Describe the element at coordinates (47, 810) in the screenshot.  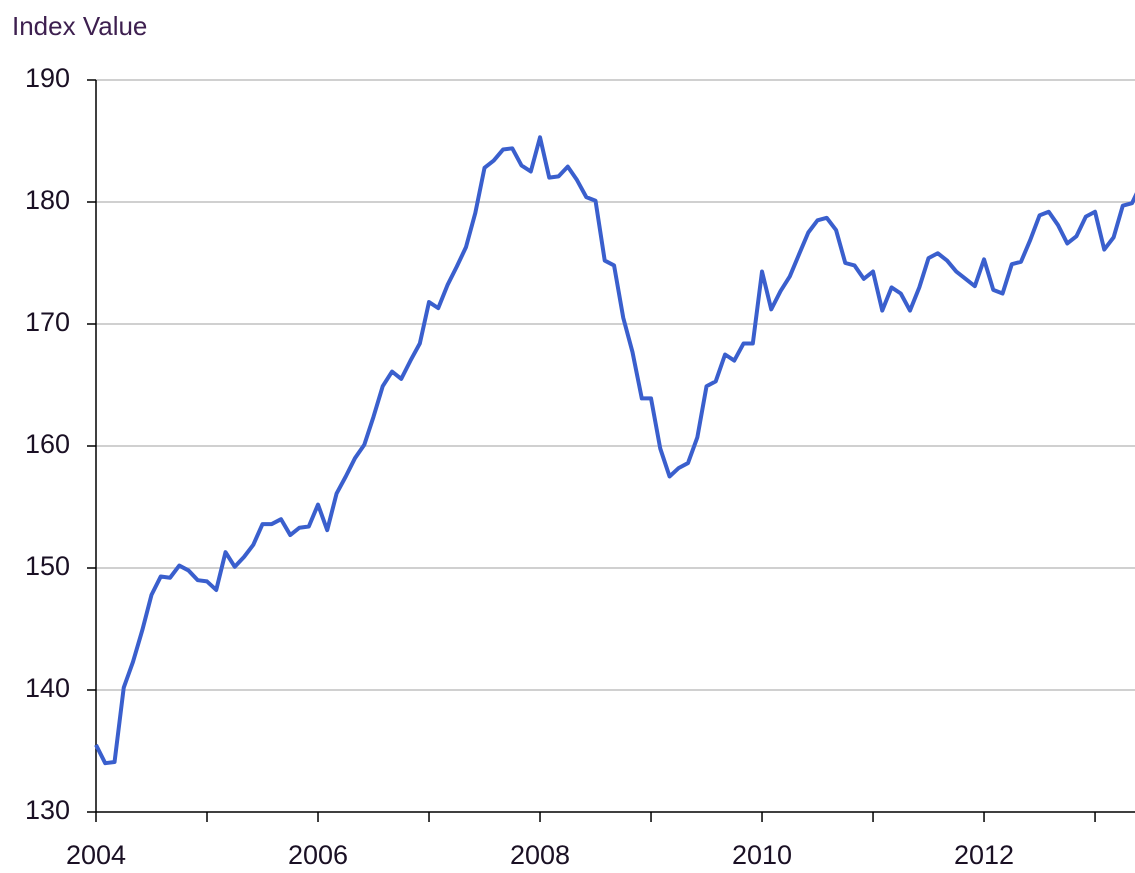
I see `y-tick-label: 130` at that location.